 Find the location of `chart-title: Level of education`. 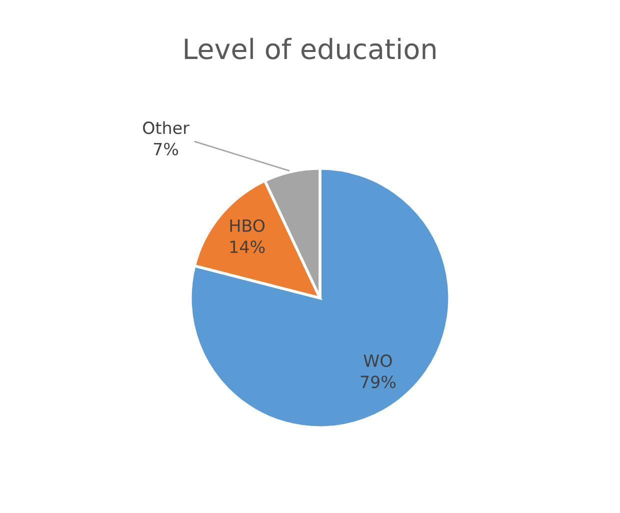

chart-title: Level of education is located at coordinates (310, 49).